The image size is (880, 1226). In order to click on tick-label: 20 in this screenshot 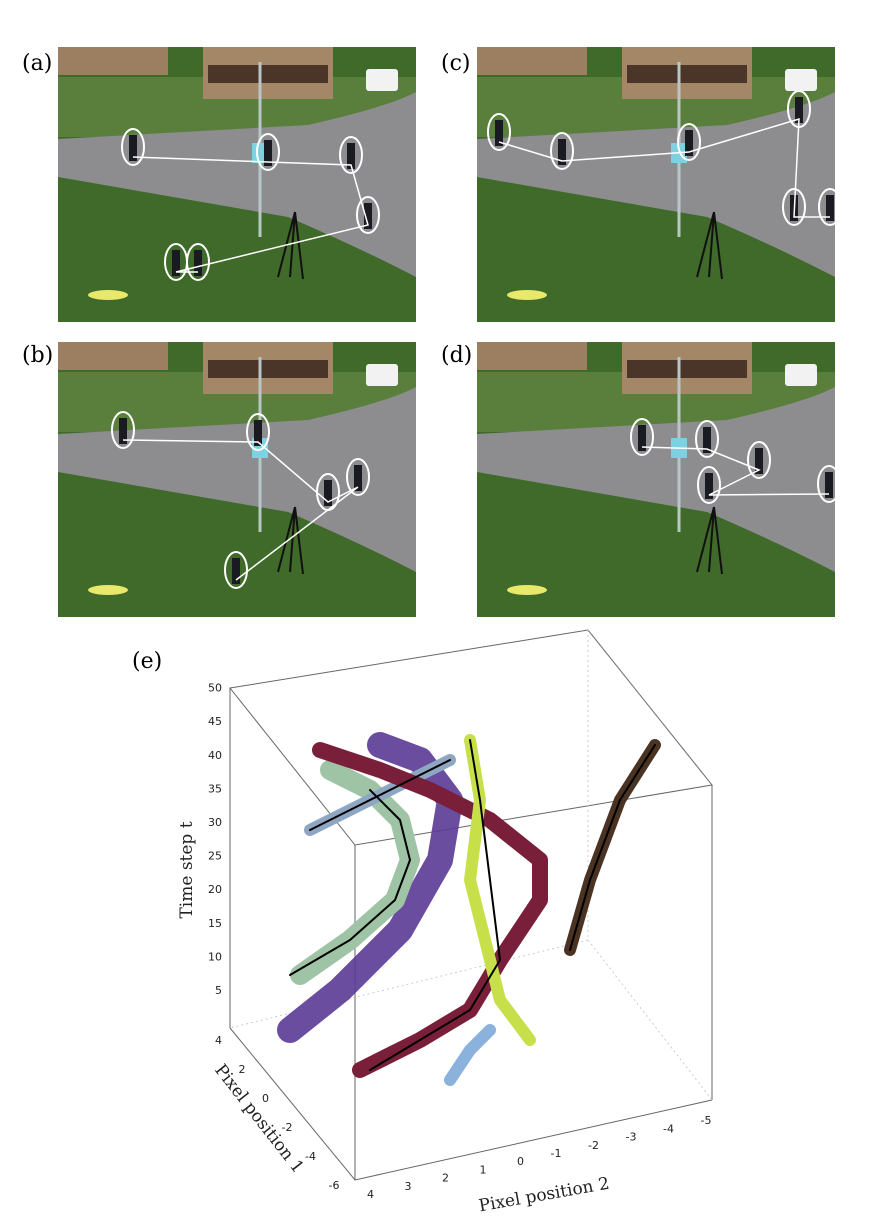, I will do `click(215, 889)`.